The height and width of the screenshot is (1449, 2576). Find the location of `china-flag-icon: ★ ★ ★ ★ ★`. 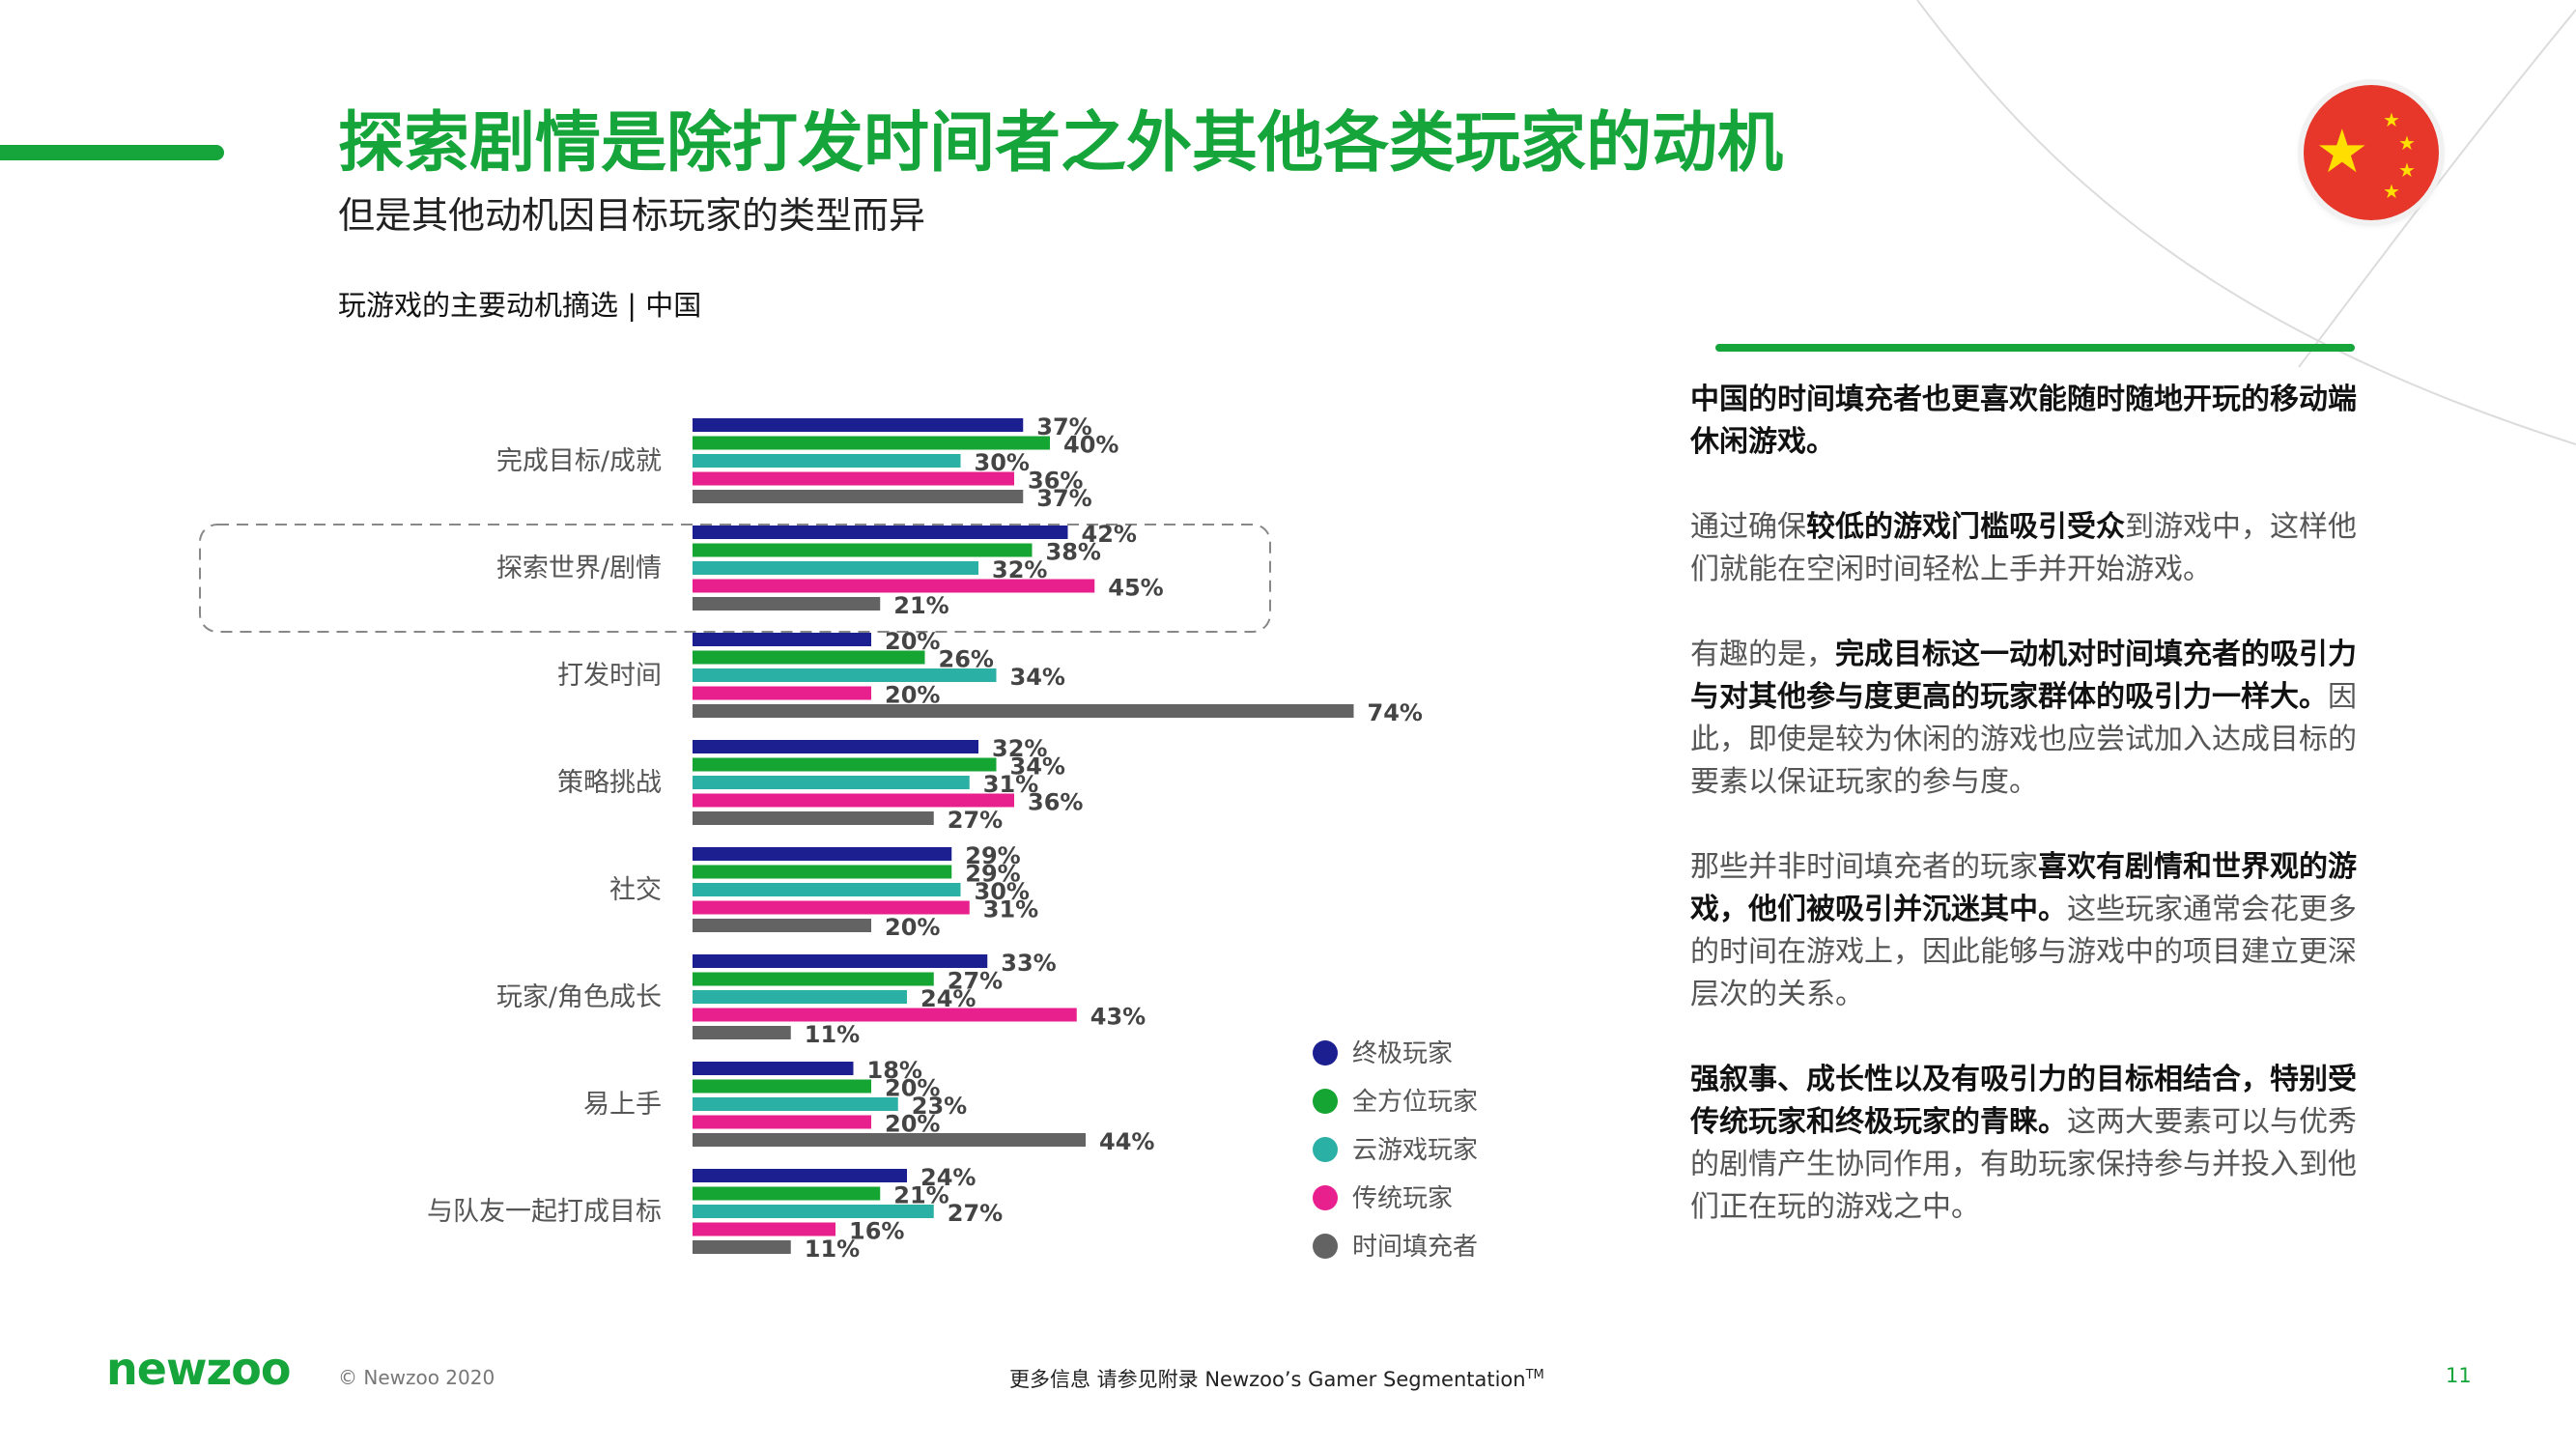

china-flag-icon: ★ ★ ★ ★ ★ is located at coordinates (2371, 152).